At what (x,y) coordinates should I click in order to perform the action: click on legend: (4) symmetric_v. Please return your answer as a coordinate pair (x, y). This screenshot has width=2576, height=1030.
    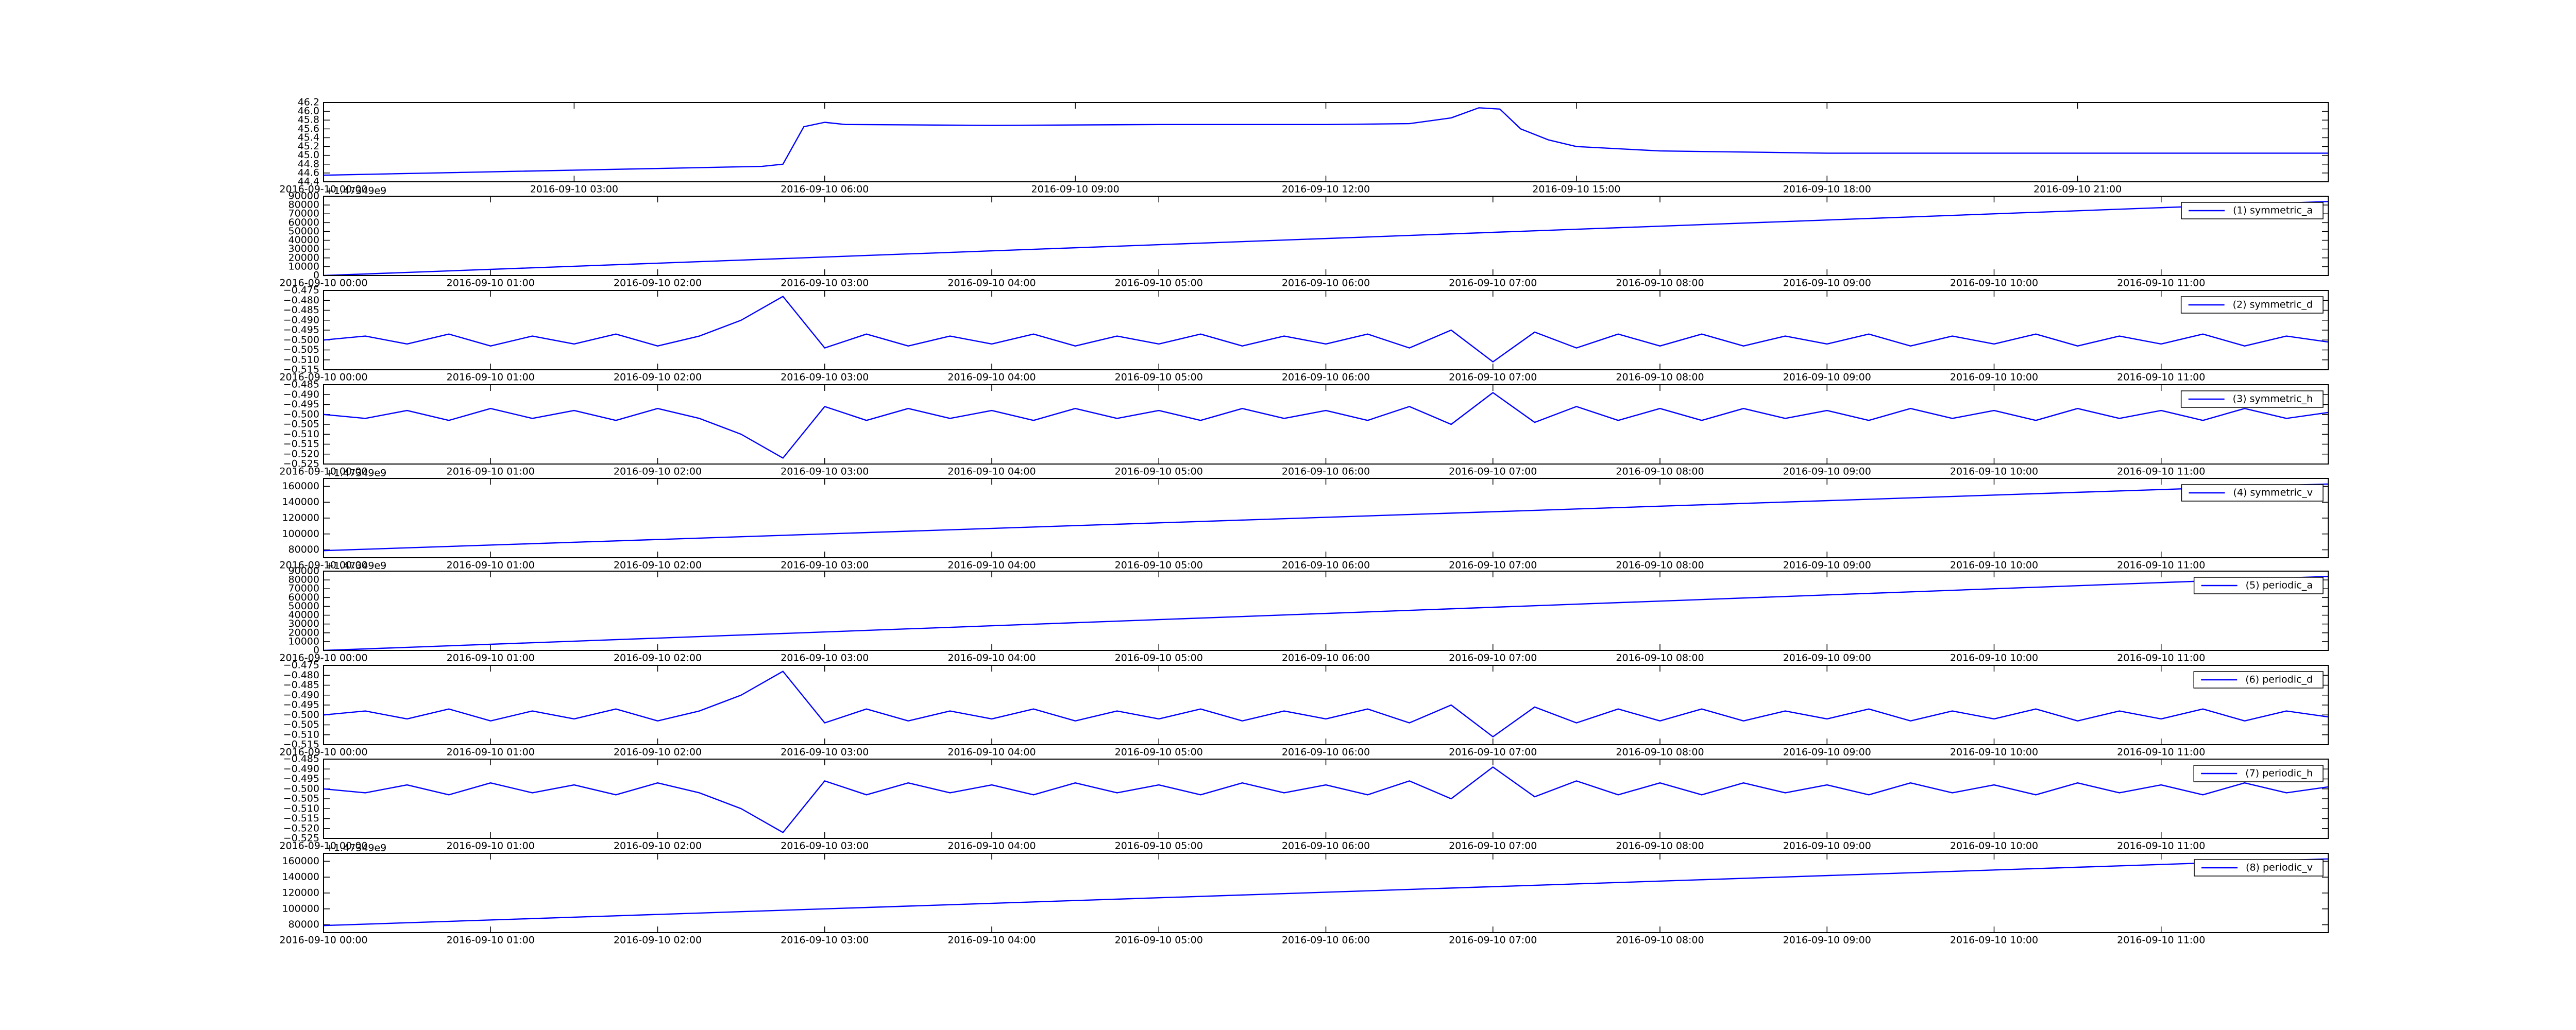
    Looking at the image, I should click on (2252, 493).